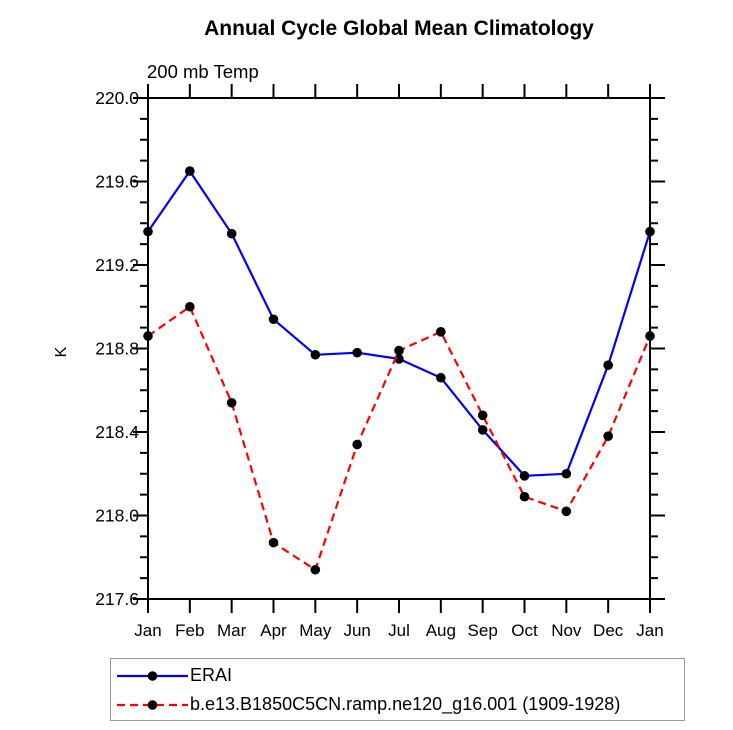 The image size is (733, 730). Describe the element at coordinates (566, 630) in the screenshot. I see `x-axis-tick-label: Nov` at that location.